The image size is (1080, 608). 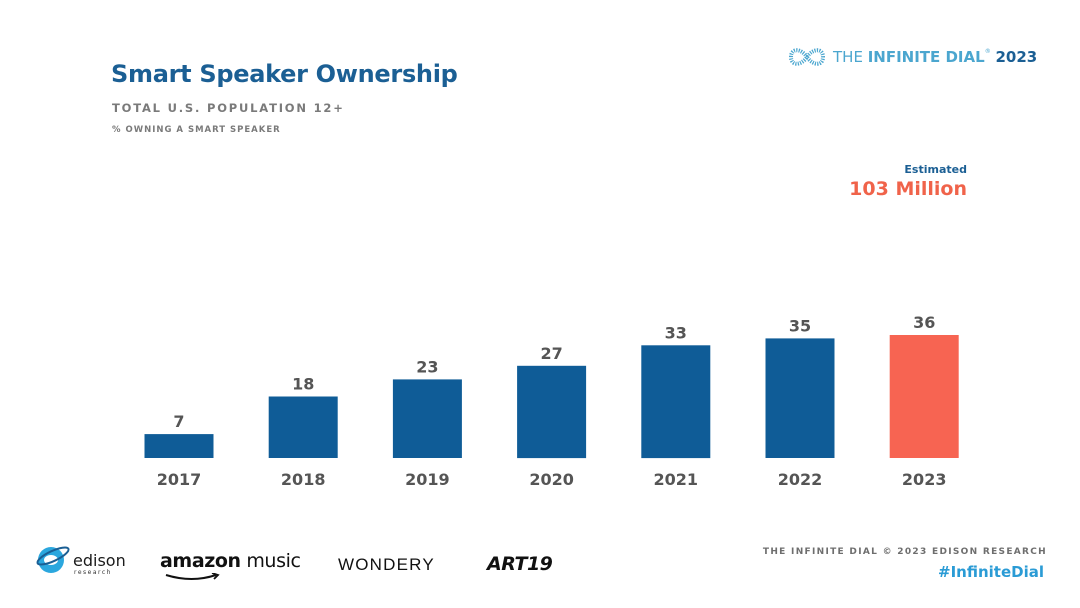 I want to click on bar-2022, so click(x=800, y=398).